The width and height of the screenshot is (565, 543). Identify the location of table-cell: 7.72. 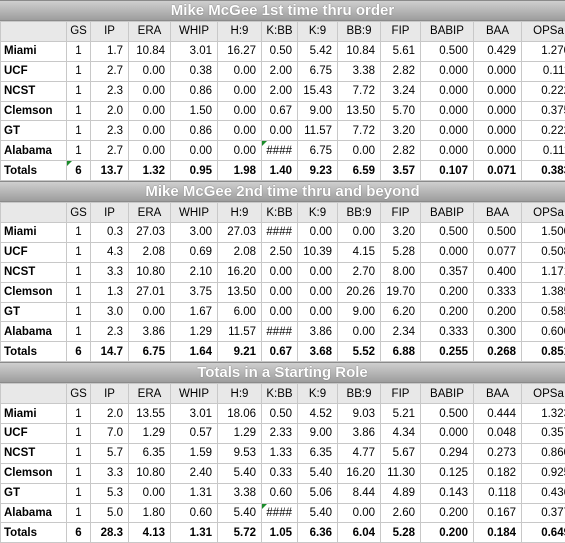
(359, 91).